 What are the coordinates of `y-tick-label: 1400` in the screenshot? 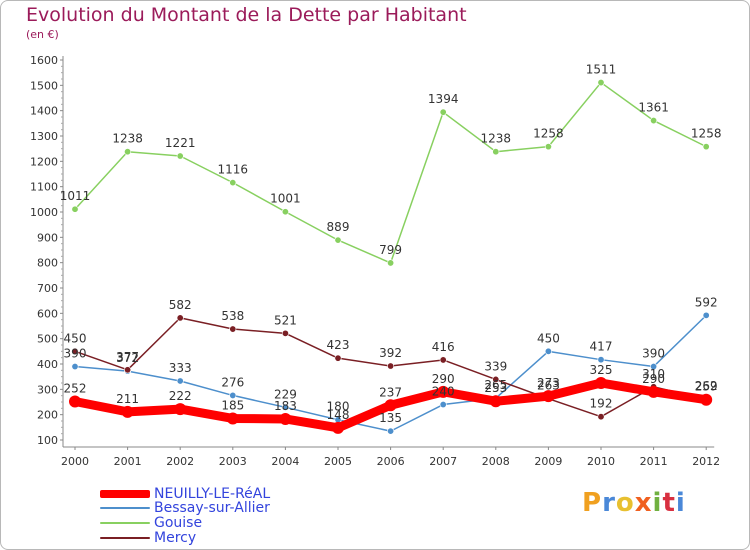 It's located at (44, 111).